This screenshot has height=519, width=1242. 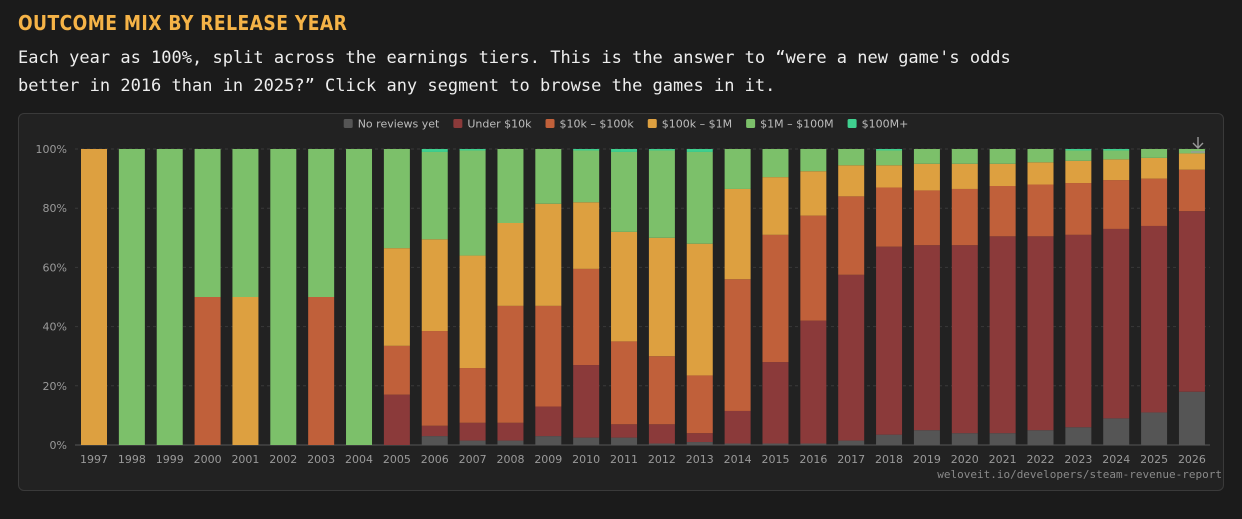 I want to click on bar-stack-2017, so click(x=851, y=297).